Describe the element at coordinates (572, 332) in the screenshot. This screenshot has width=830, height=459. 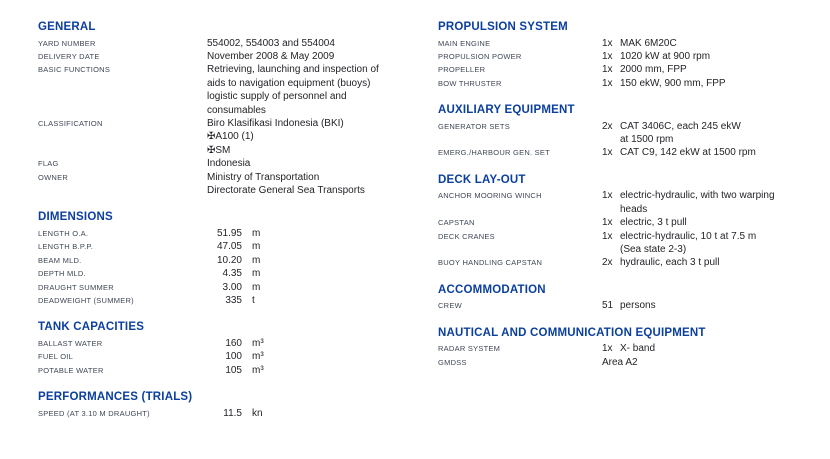
I see `section-title: NAUTICAL AND COMMUNICATION EQUIPMENT` at that location.